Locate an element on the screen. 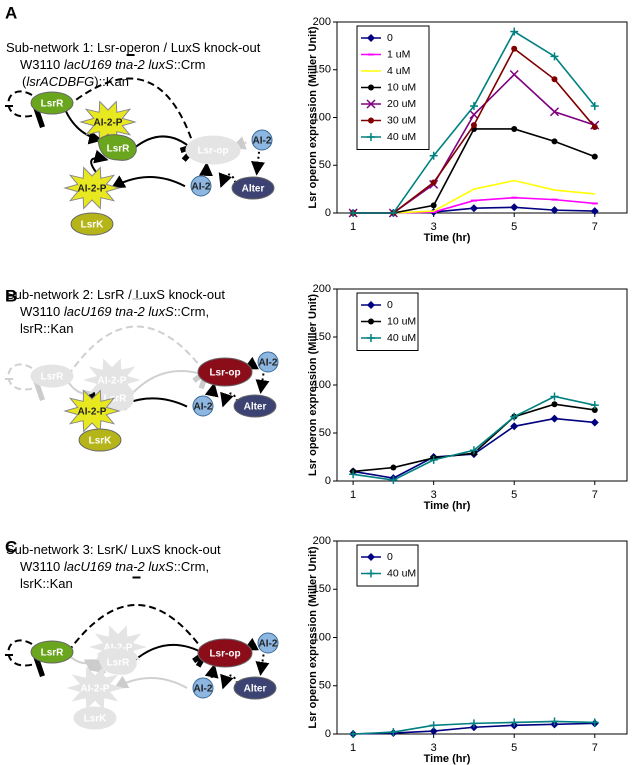 Image resolution: width=642 pixels, height=765 pixels. node-label: Alter is located at coordinates (255, 689).